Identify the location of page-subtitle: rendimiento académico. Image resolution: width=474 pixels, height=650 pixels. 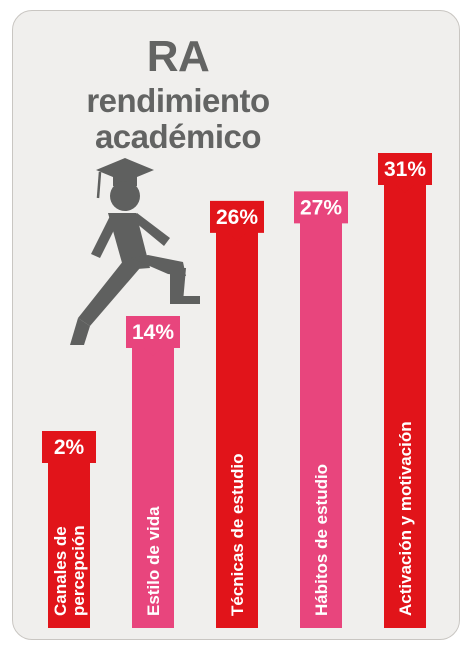
(178, 118).